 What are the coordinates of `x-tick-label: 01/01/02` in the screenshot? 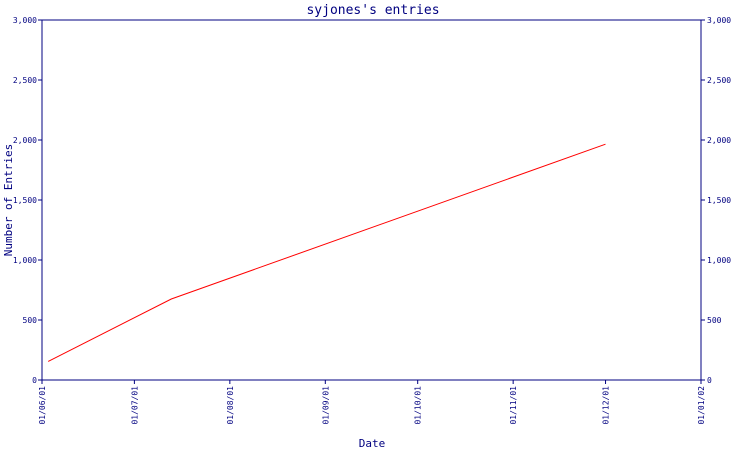 It's located at (701, 405).